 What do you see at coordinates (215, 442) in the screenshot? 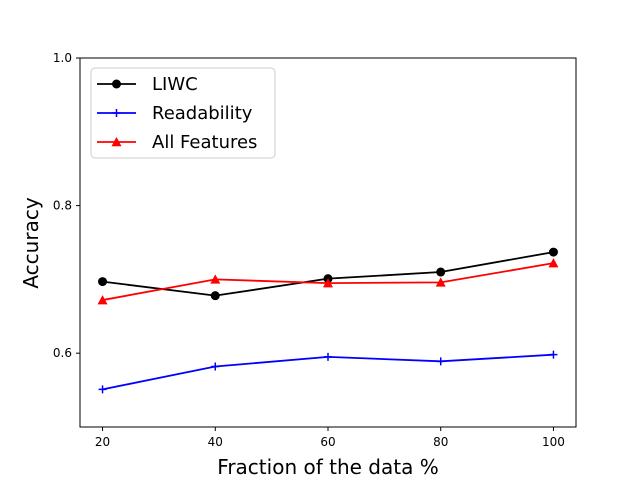
I see `x-tick-label: 40` at bounding box center [215, 442].